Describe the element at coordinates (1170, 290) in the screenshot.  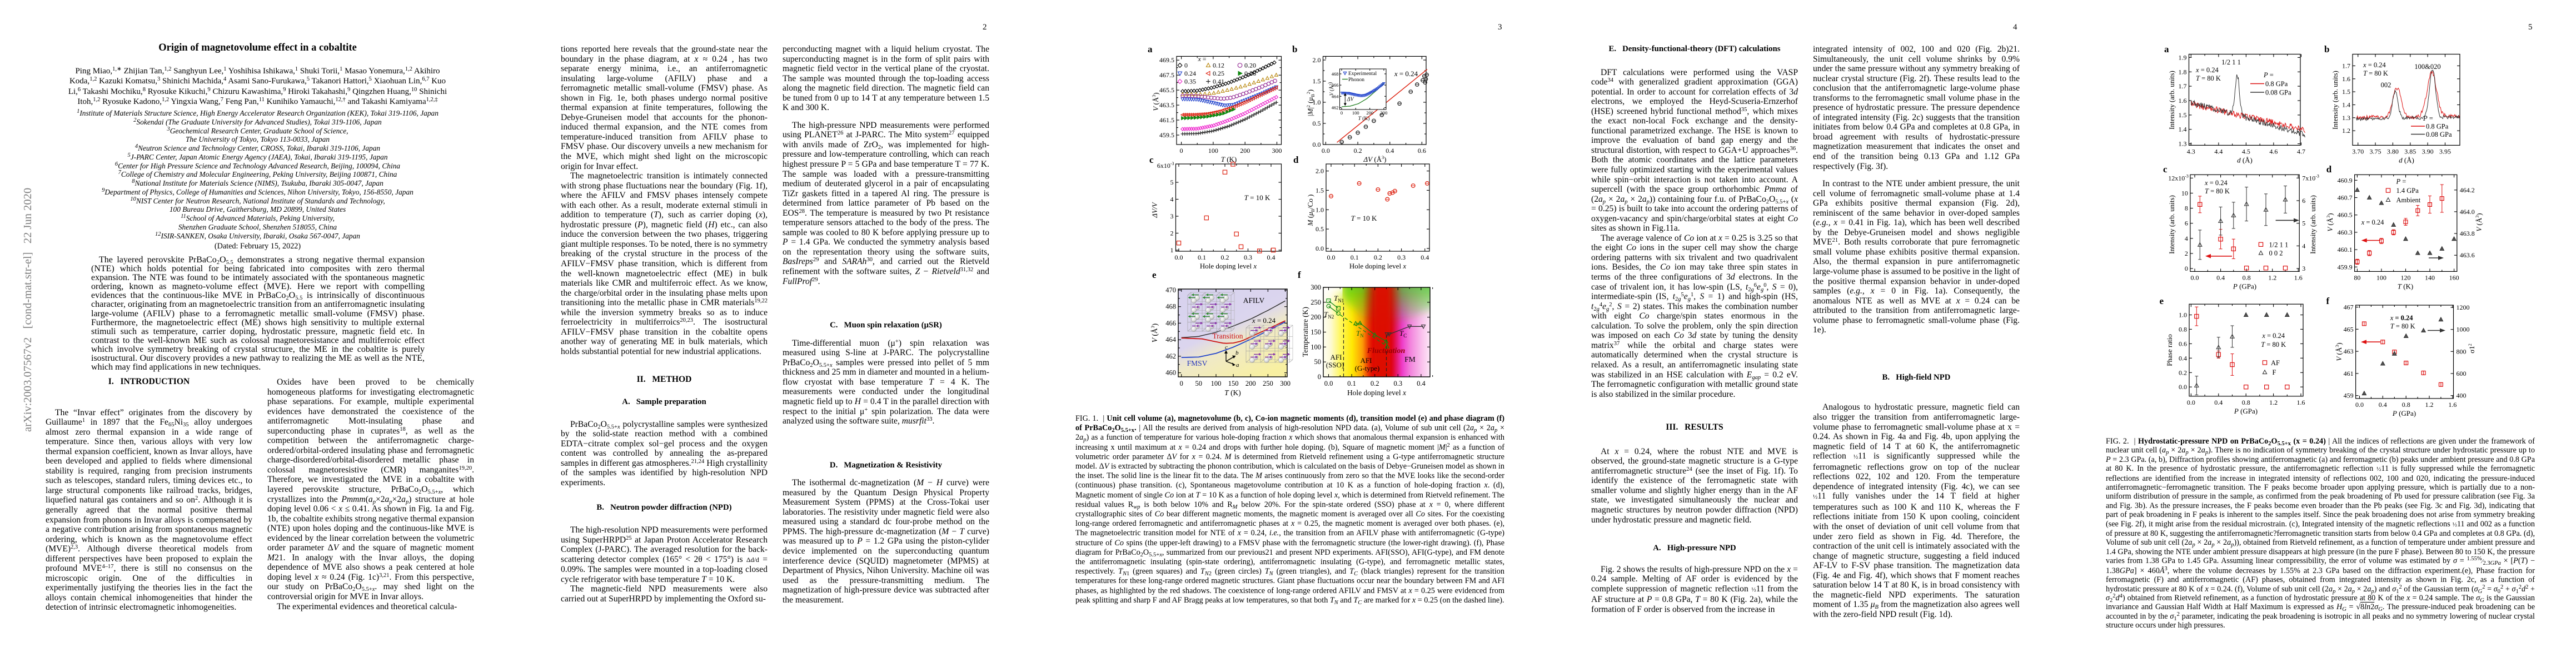
I see `svg-text: 470` at that location.